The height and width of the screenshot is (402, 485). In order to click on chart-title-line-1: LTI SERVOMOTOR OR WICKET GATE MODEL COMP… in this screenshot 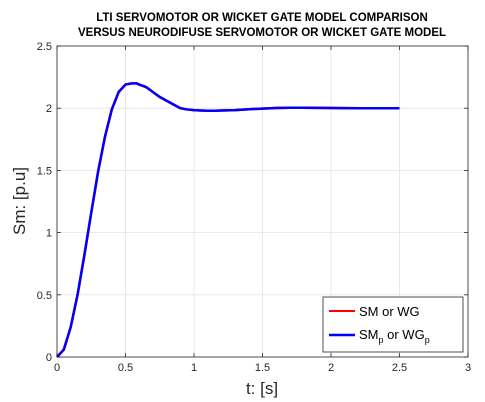, I will do `click(262, 18)`.